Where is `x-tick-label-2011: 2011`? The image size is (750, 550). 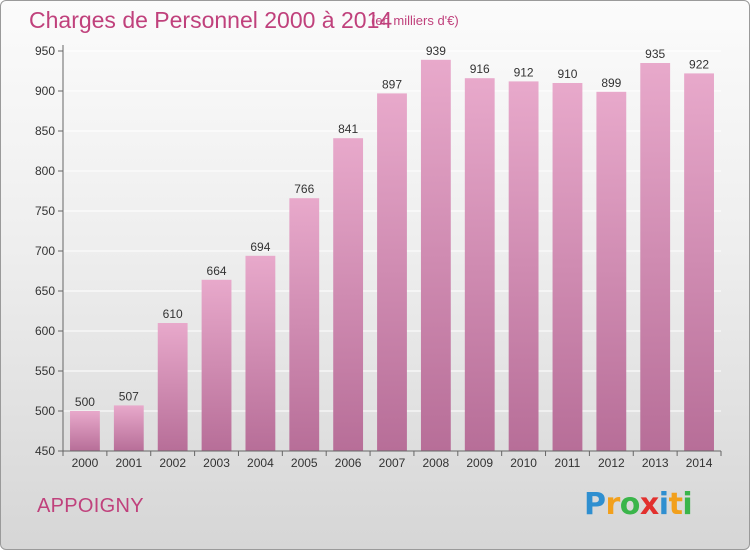
x-tick-label-2011: 2011 is located at coordinates (568, 463).